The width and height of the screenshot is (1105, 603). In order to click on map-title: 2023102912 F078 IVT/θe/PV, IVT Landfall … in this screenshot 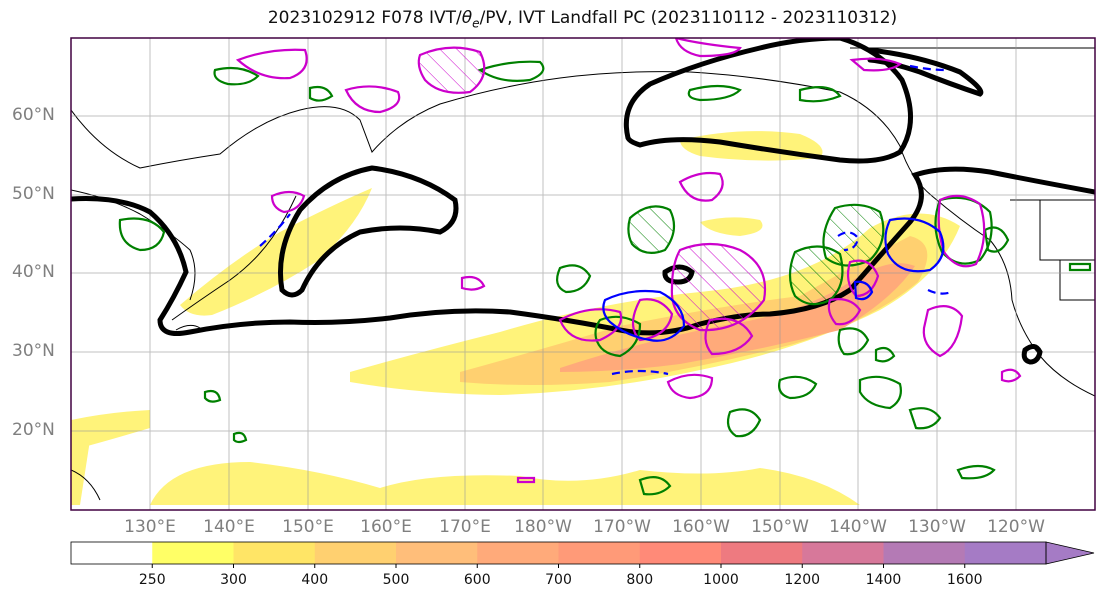, I will do `click(582, 19)`.